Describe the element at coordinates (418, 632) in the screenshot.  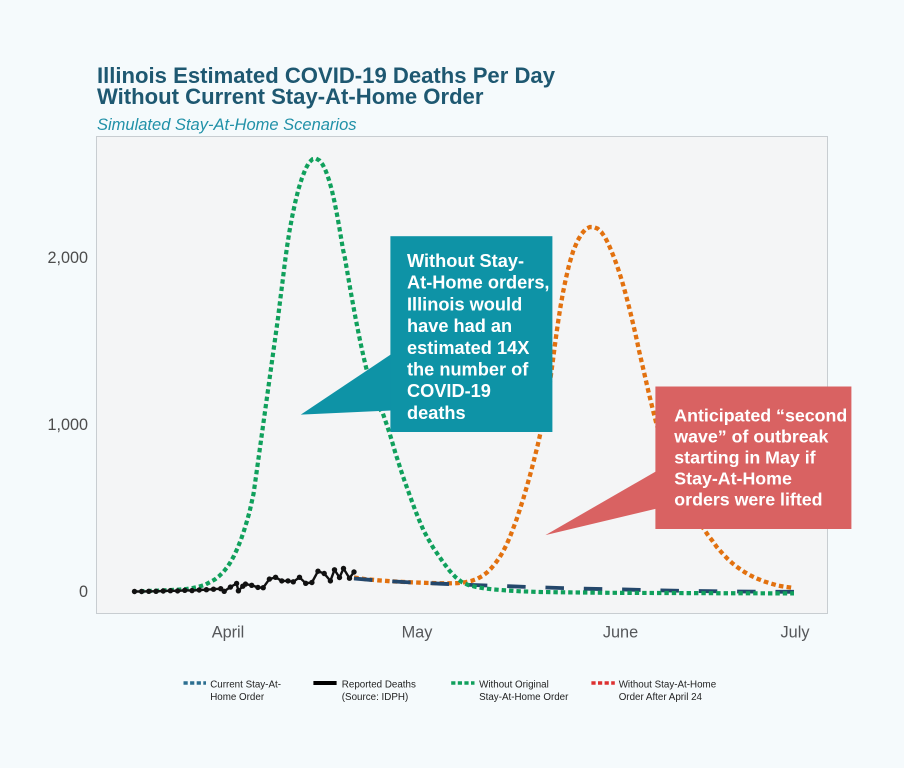
I see `svg-text: May` at that location.